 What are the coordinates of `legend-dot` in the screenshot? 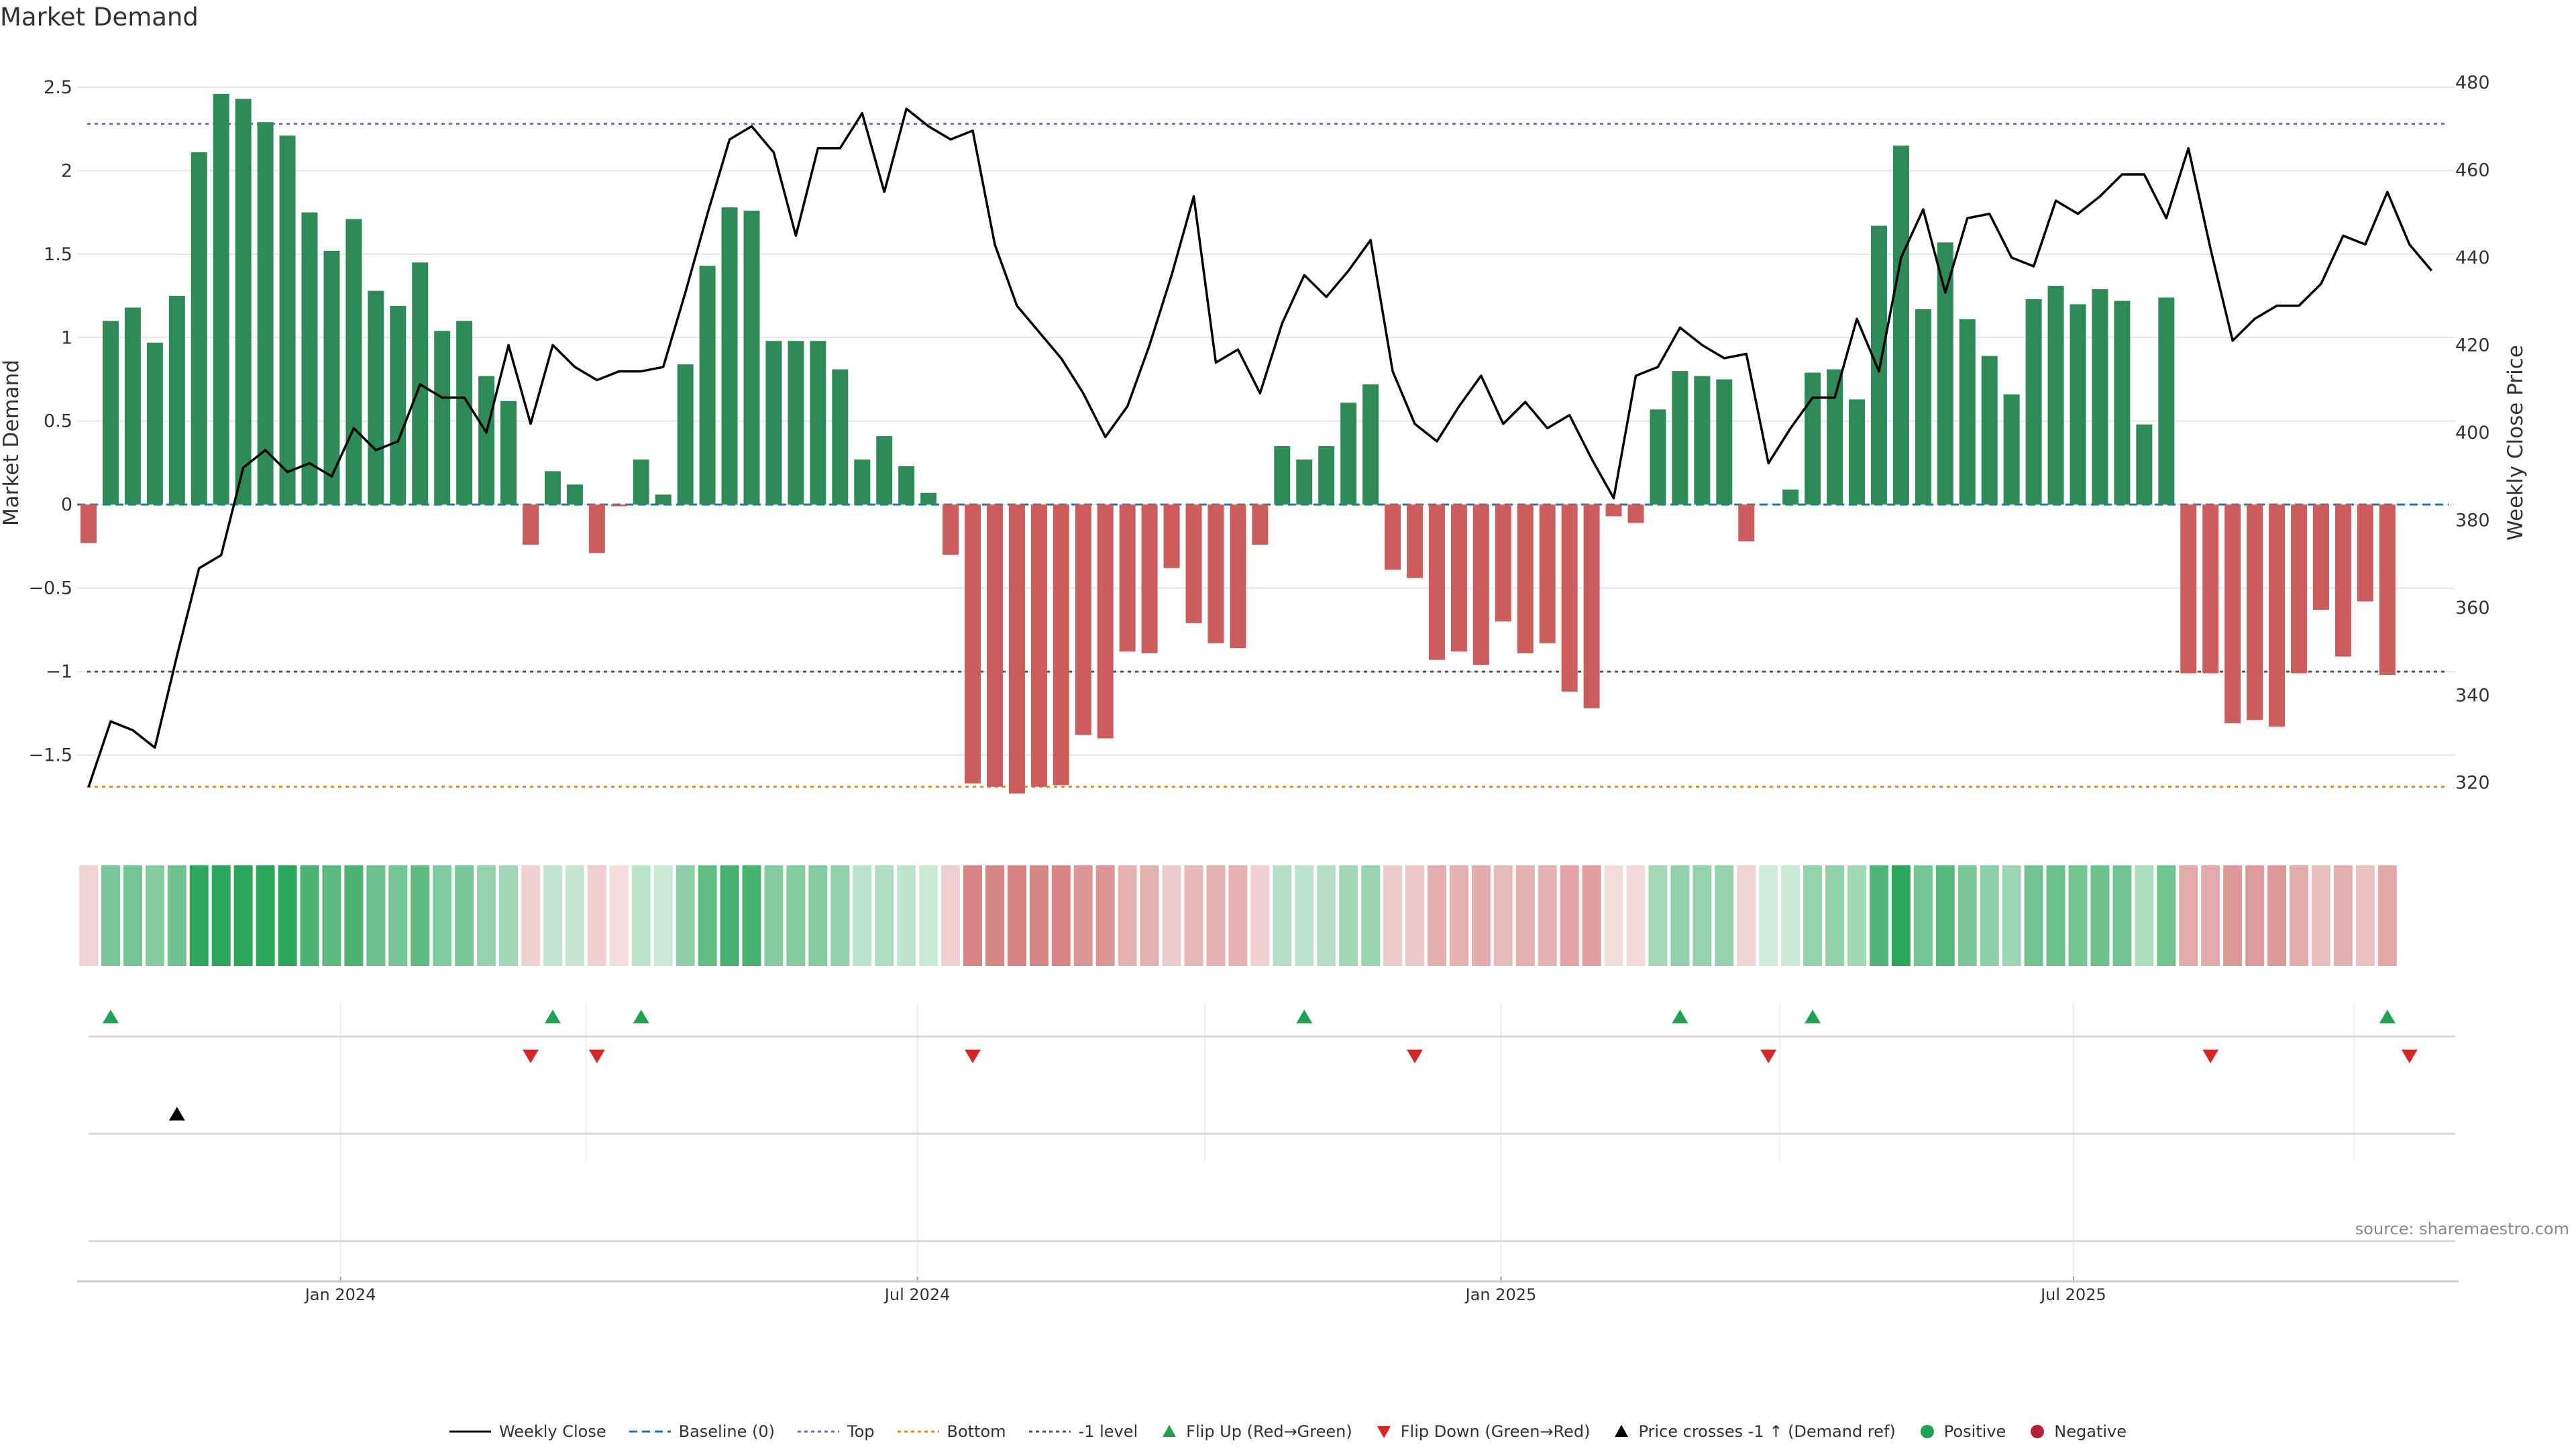 It's located at (1927, 1431).